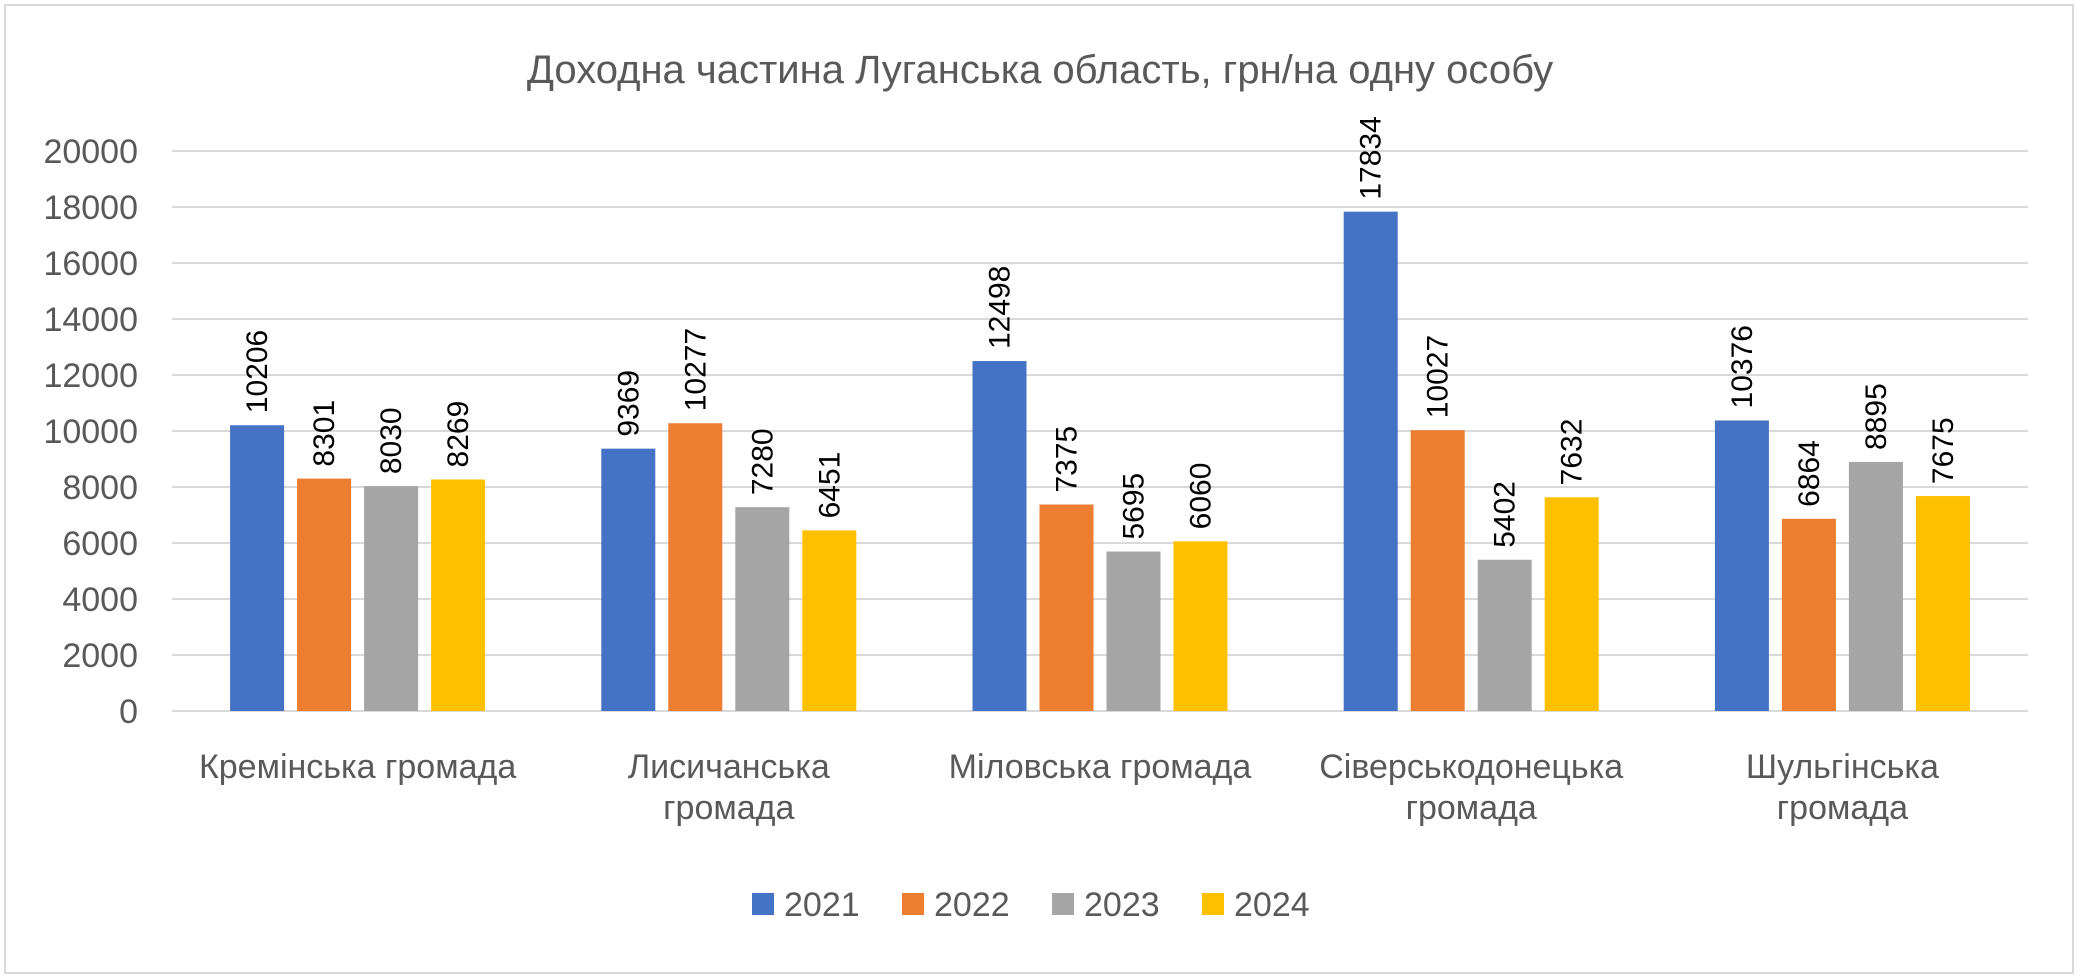  What do you see at coordinates (1943, 450) in the screenshot?
I see `data-label: 7675` at bounding box center [1943, 450].